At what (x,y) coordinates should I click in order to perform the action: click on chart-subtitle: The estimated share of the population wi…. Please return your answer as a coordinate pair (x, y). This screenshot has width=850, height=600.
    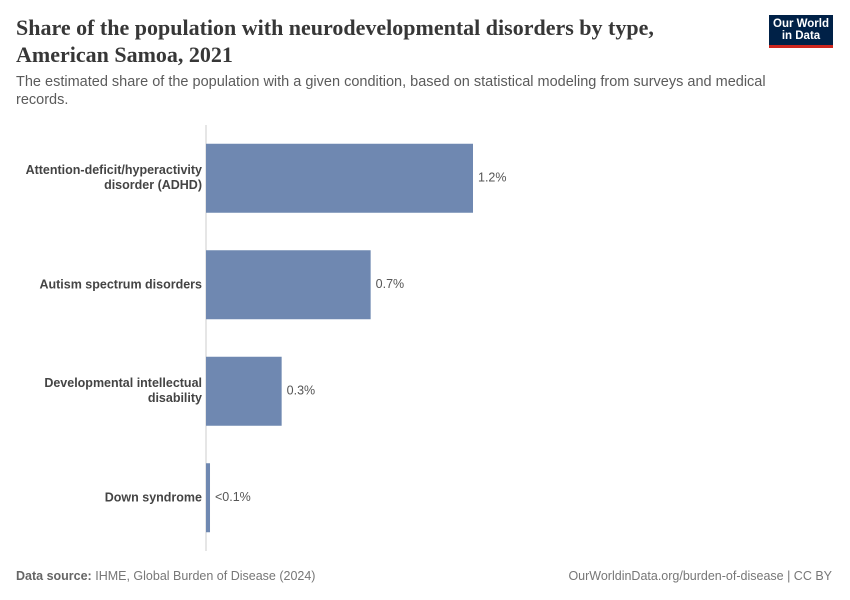
    Looking at the image, I should click on (391, 91).